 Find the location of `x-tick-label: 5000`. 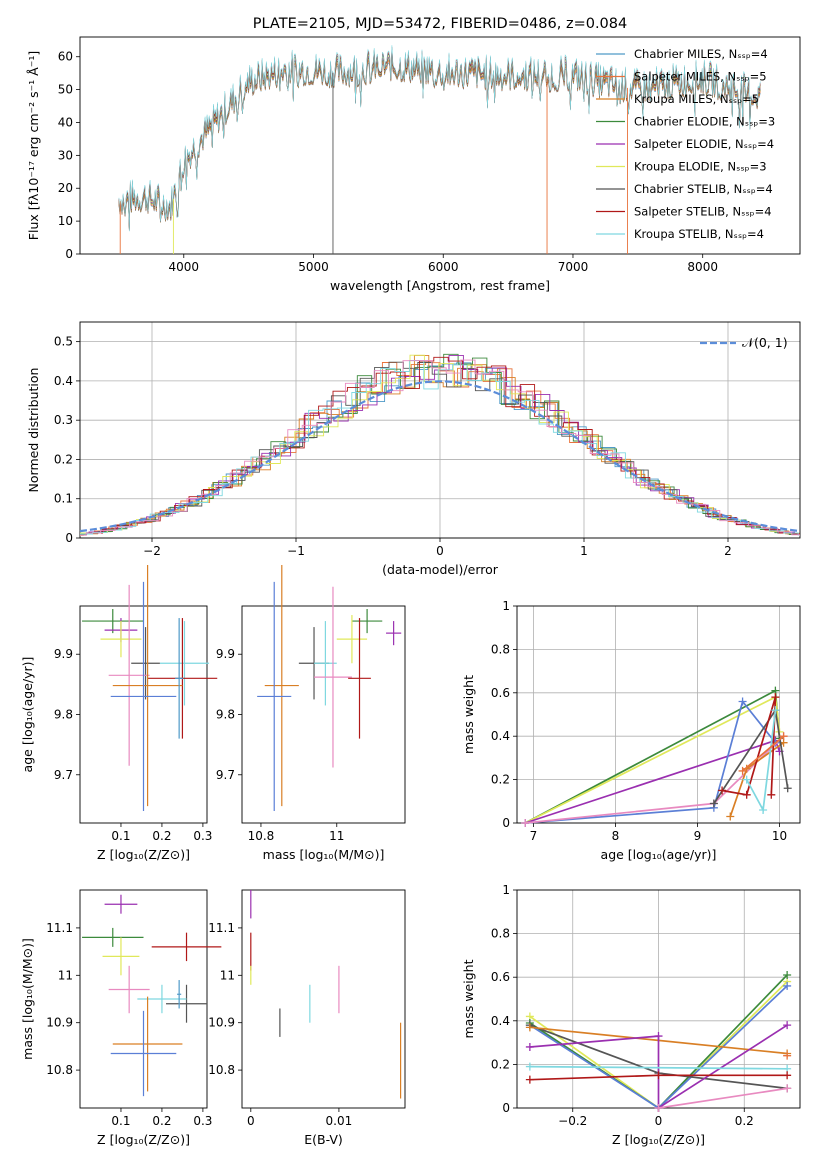

x-tick-label: 5000 is located at coordinates (313, 267).